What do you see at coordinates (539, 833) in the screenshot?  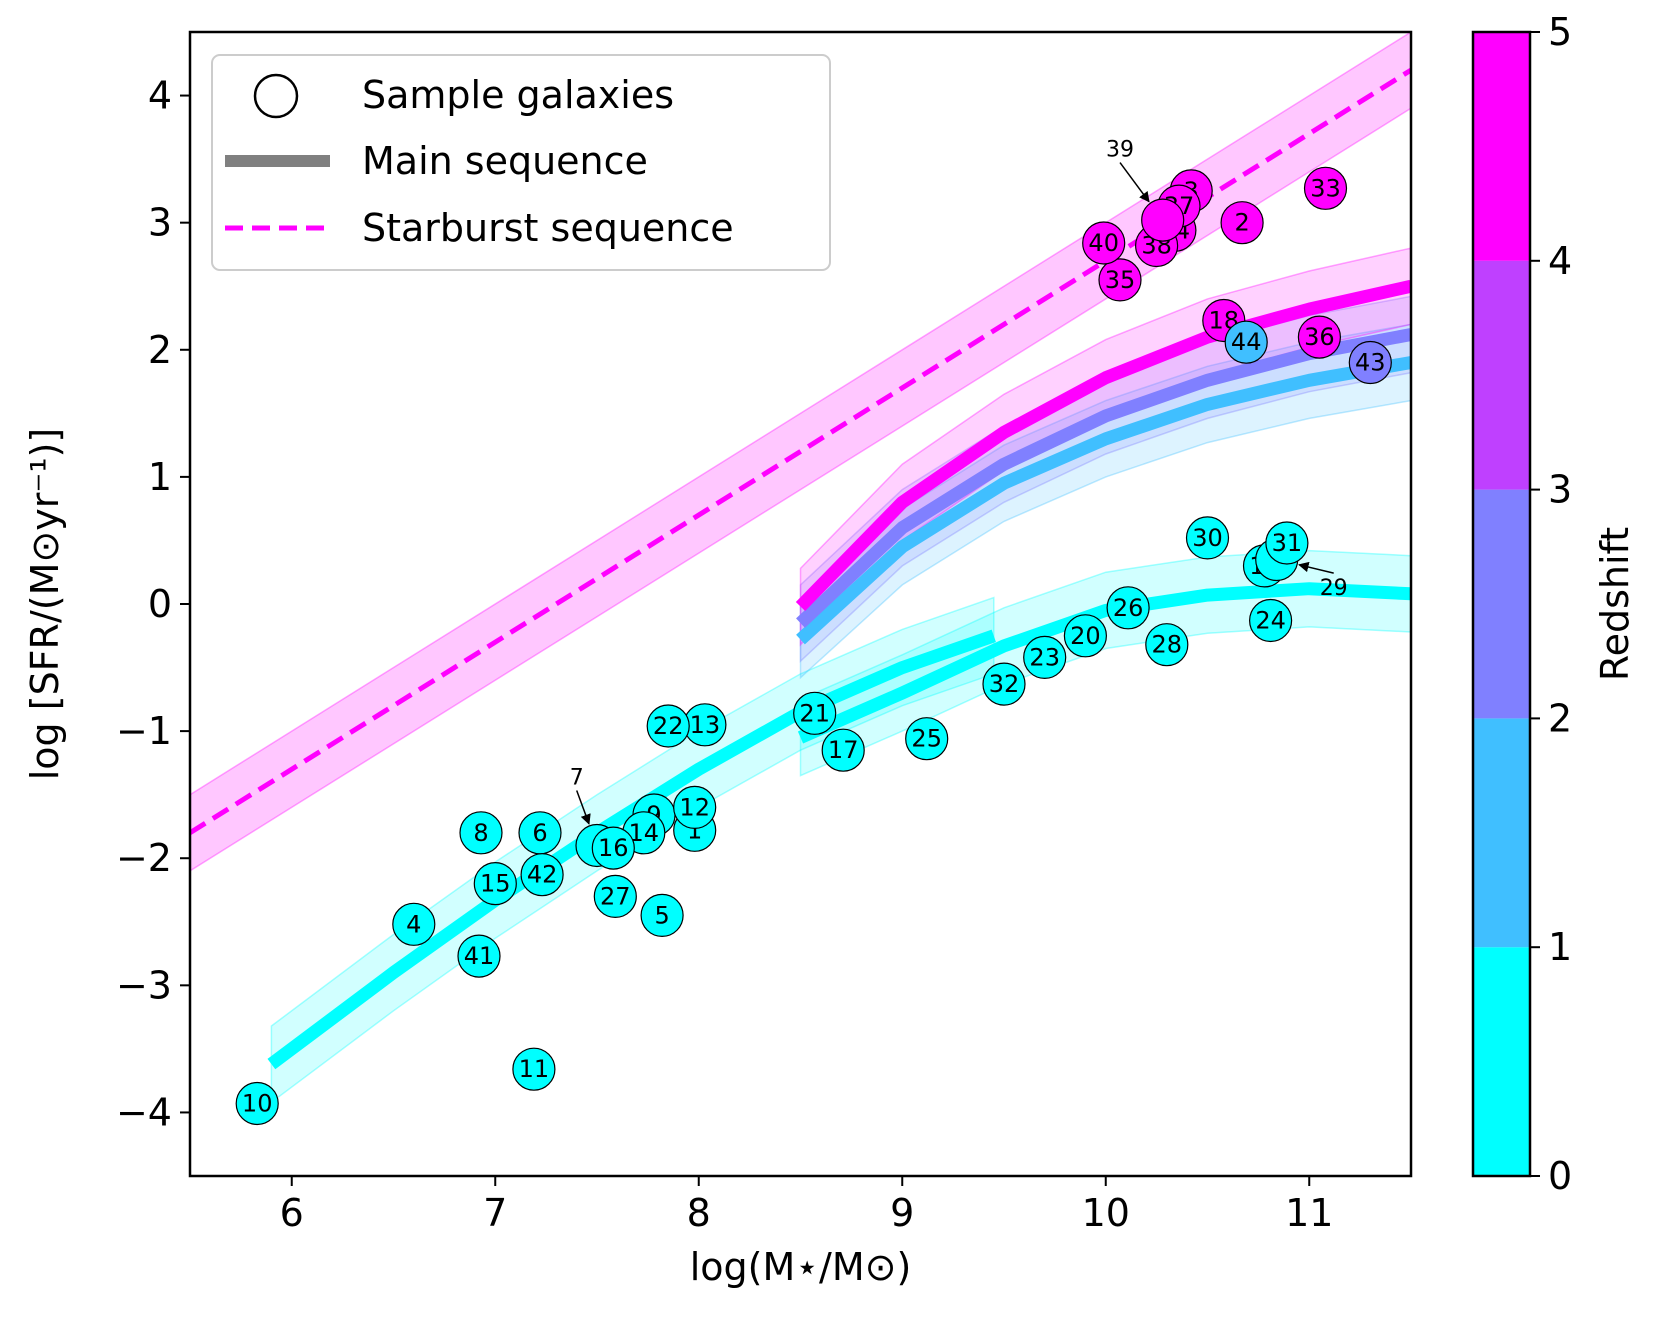 I see `galaxy-label: 6` at bounding box center [539, 833].